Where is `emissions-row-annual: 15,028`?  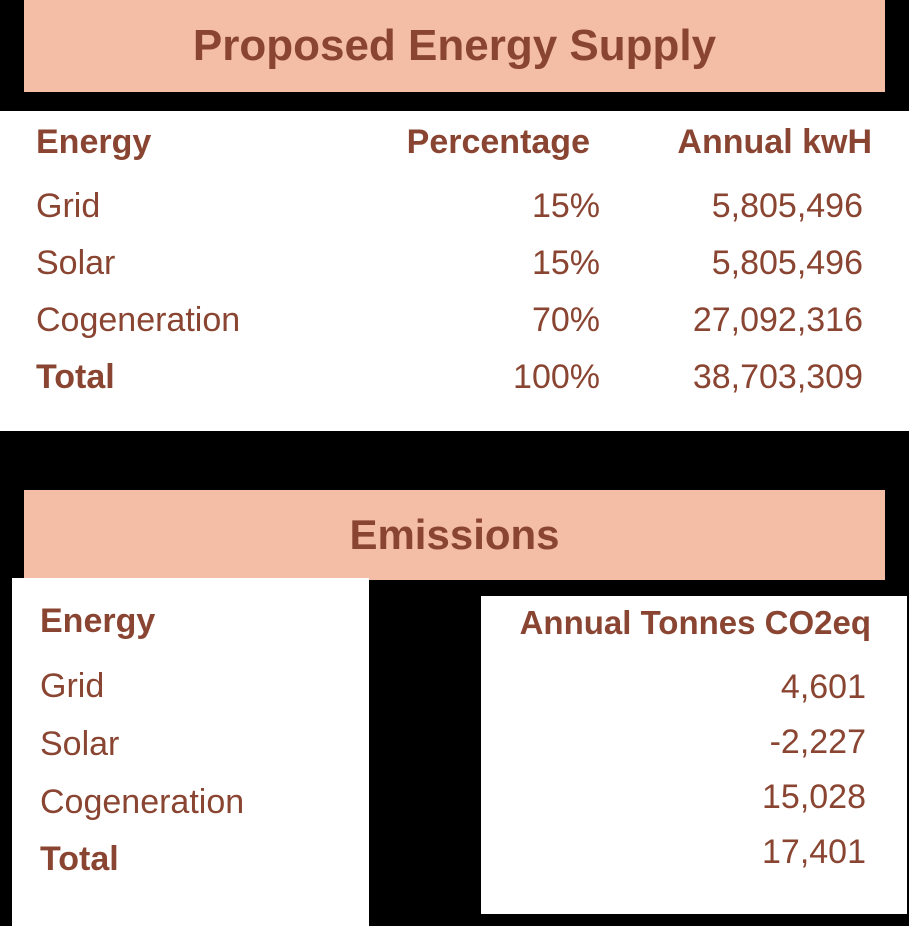
emissions-row-annual: 15,028 is located at coordinates (814, 797).